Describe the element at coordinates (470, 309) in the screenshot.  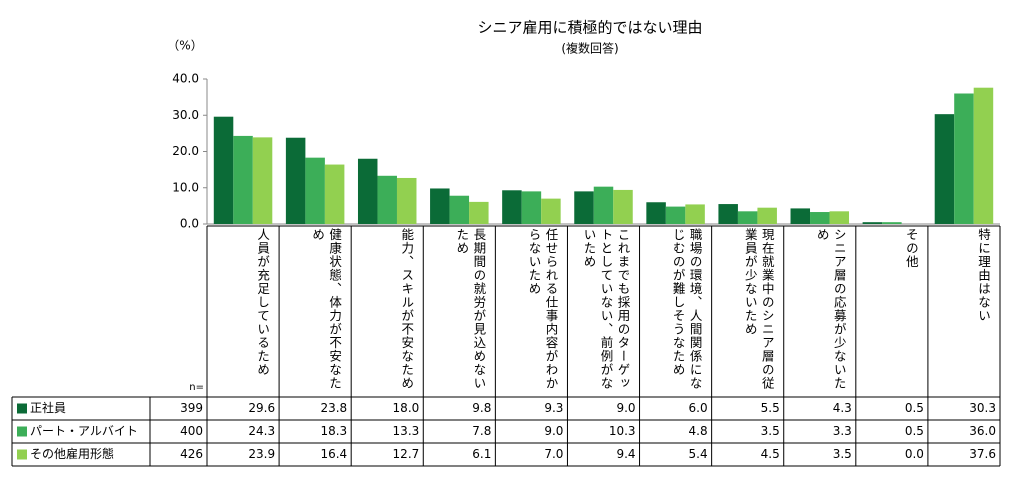
I see `x-tick-label: 長期間の就労が見込めないため` at that location.